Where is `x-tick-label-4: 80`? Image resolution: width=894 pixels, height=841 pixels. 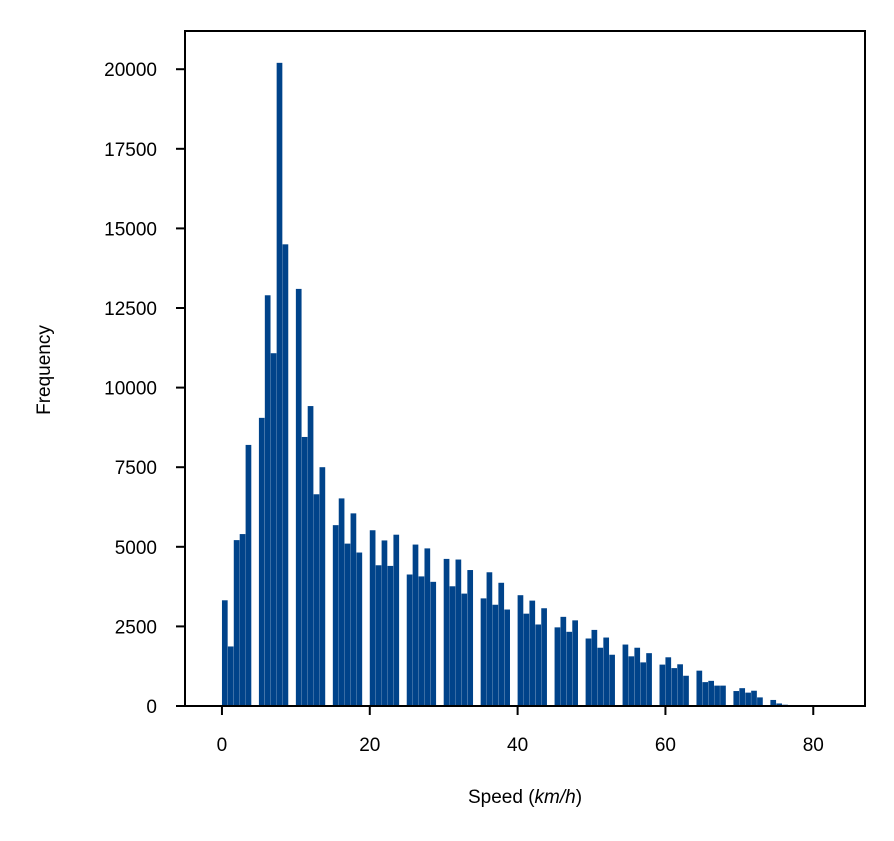 x-tick-label-4: 80 is located at coordinates (813, 745).